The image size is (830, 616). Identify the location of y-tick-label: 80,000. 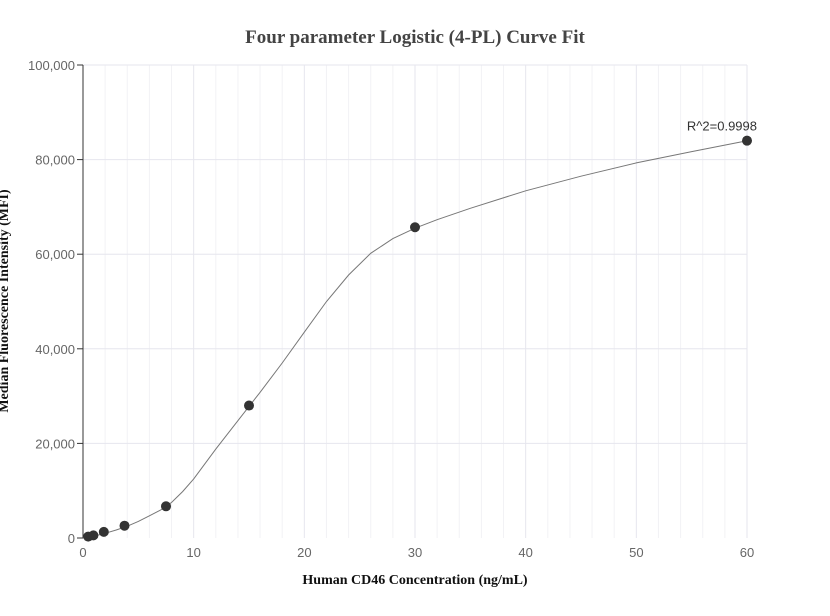
(55, 160).